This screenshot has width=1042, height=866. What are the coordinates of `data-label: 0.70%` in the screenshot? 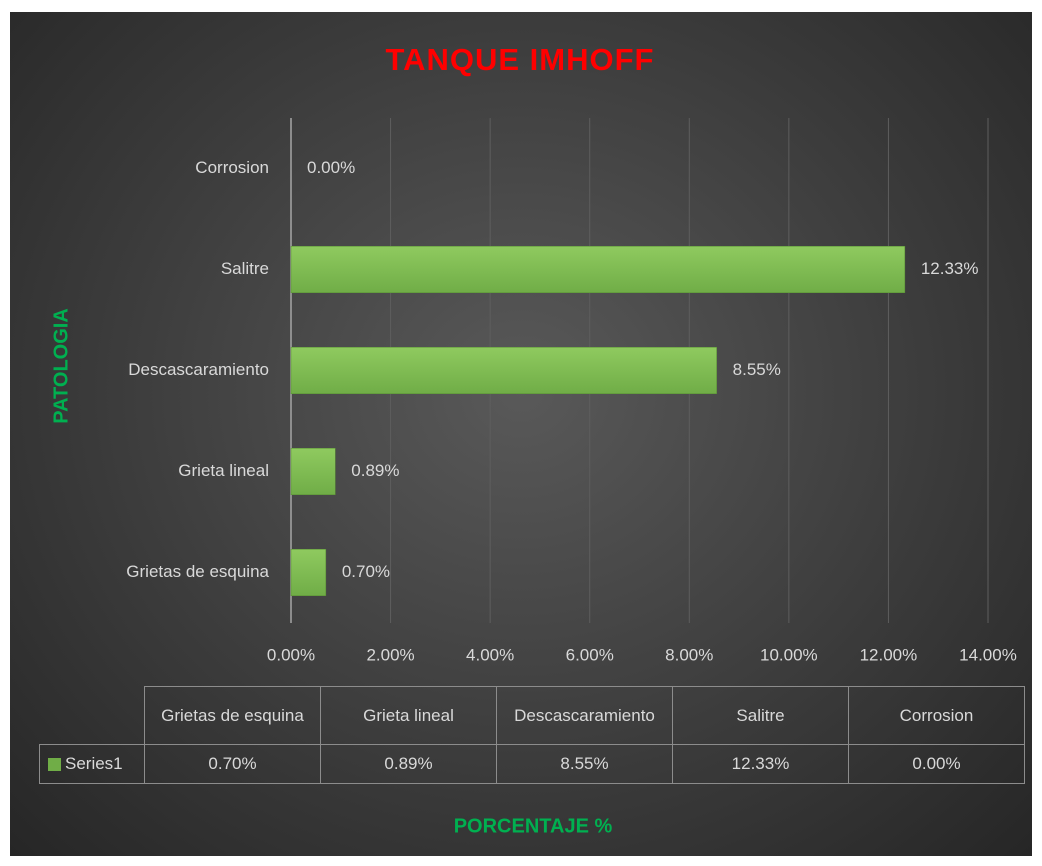 It's located at (366, 571).